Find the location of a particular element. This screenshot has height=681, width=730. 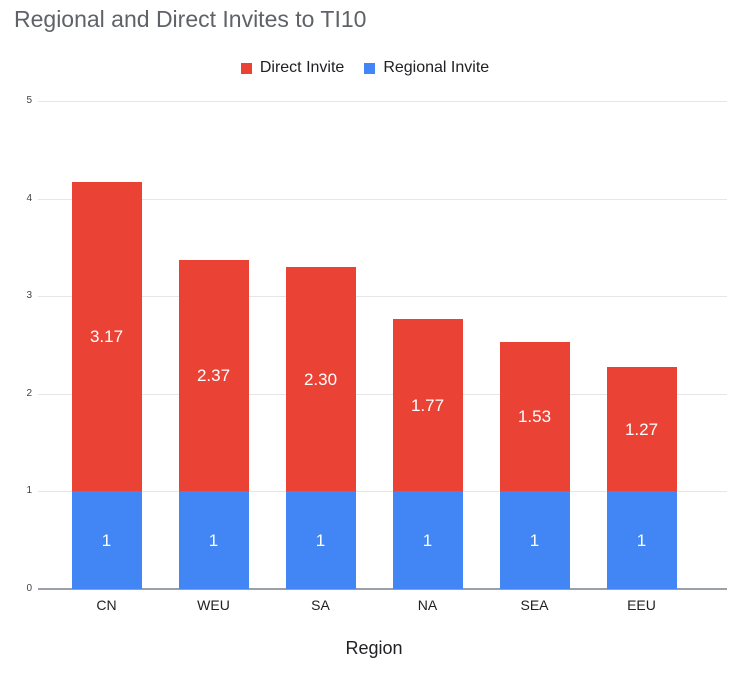

bar-sea: 1.53 1 is located at coordinates (534, 345).